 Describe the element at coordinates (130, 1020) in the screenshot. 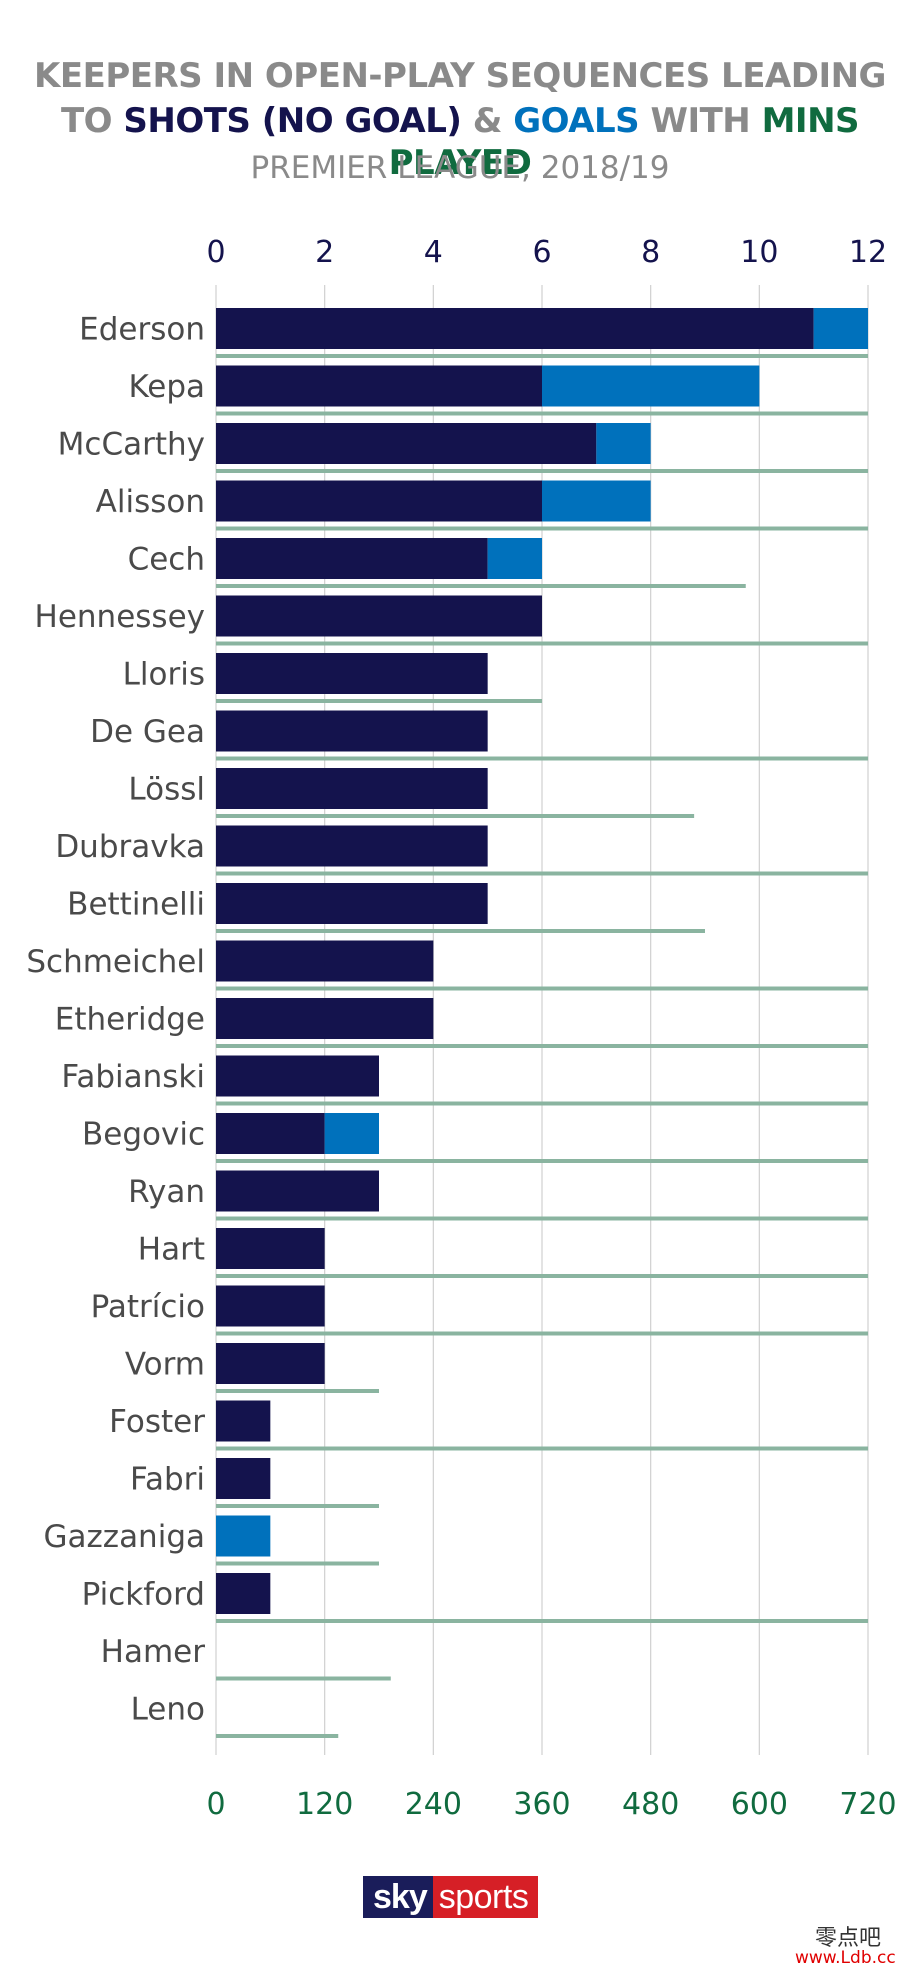

I see `category-label: Etheridge` at that location.